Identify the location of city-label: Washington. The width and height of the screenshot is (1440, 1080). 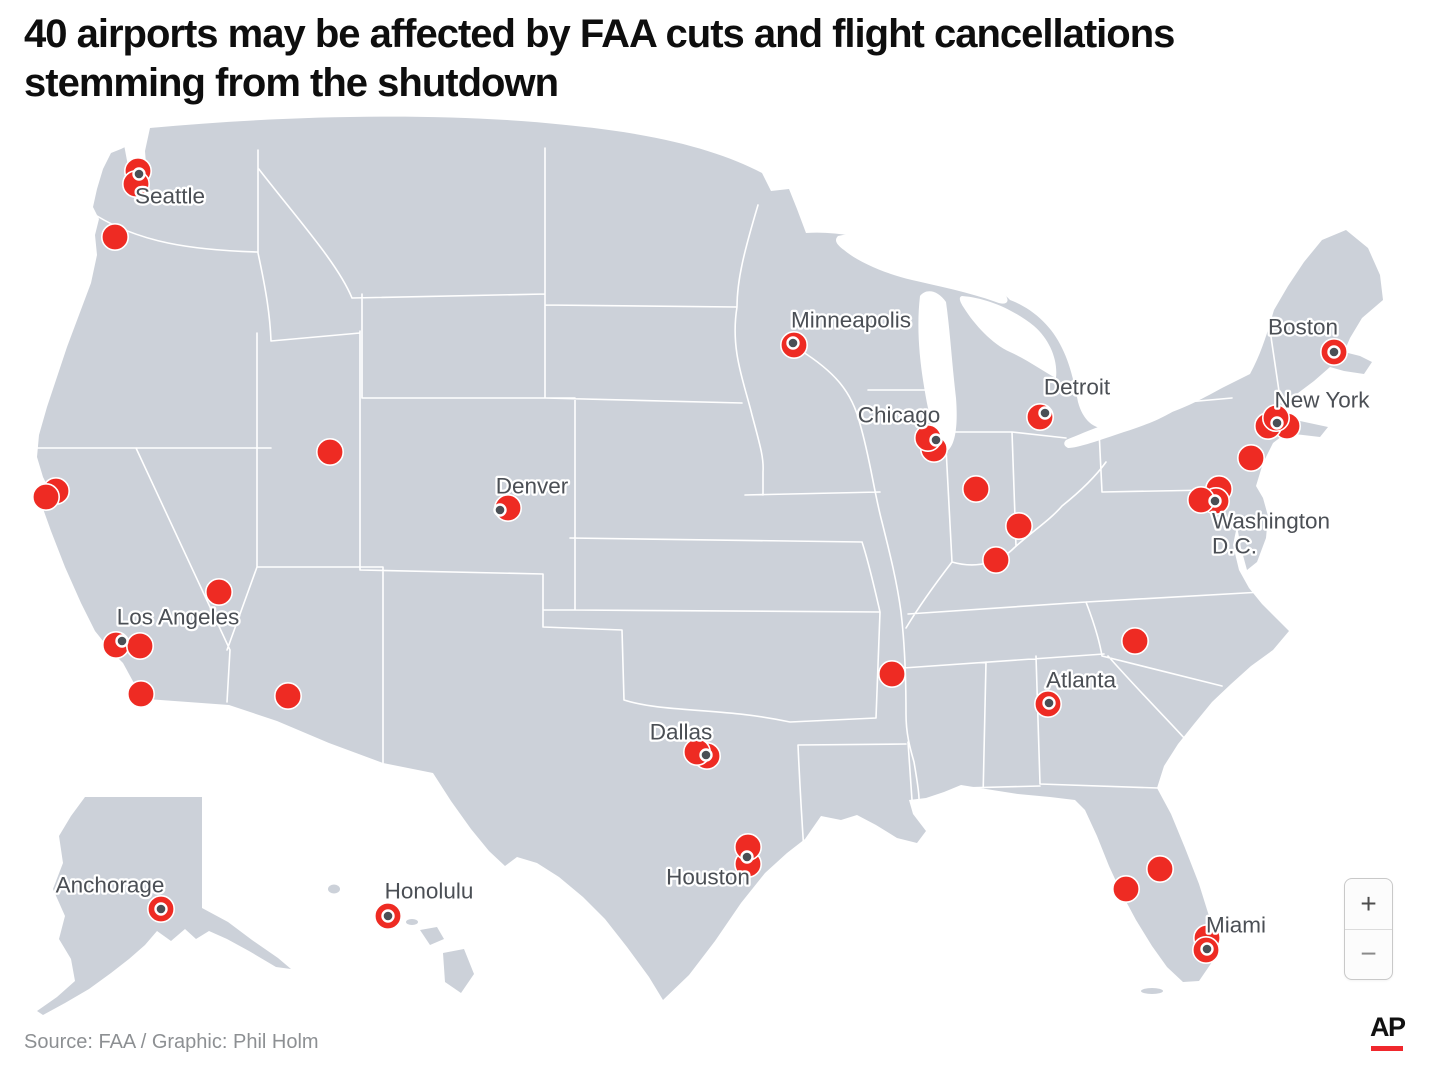
(1271, 521).